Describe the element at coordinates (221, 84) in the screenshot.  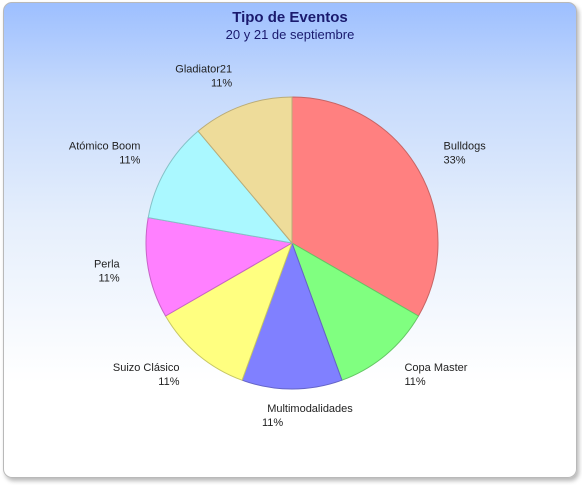
I see `slice-percent-gladiator21: 11%` at that location.